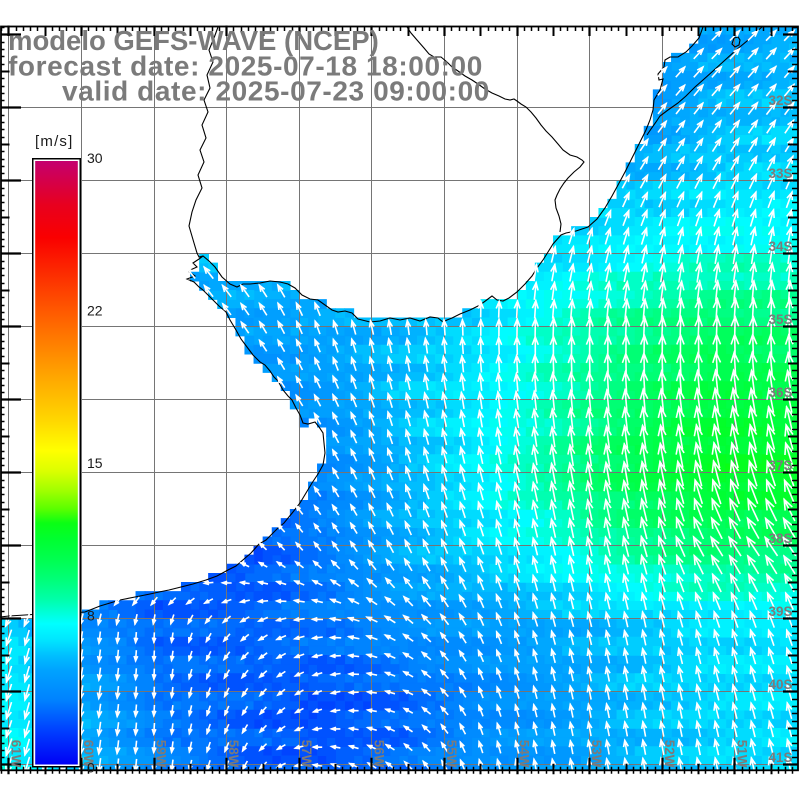 The image size is (800, 800). Describe the element at coordinates (596, 754) in the screenshot. I see `svg-text: 53W` at that location.